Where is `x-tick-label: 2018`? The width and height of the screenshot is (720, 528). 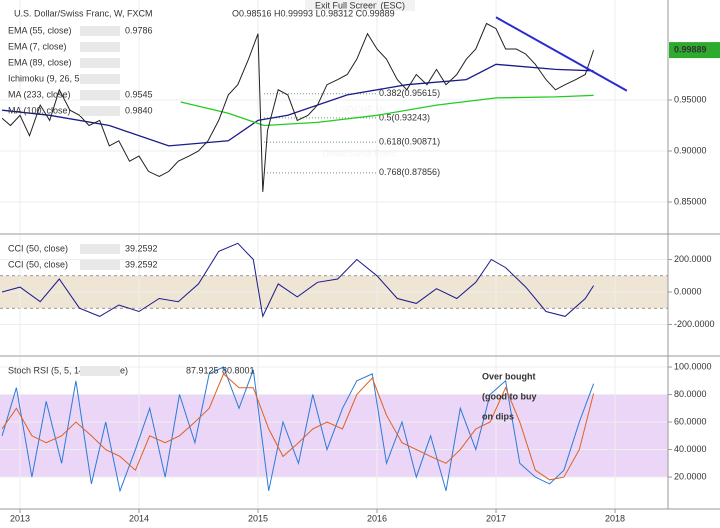
x-tick-label: 2018 is located at coordinates (615, 518).